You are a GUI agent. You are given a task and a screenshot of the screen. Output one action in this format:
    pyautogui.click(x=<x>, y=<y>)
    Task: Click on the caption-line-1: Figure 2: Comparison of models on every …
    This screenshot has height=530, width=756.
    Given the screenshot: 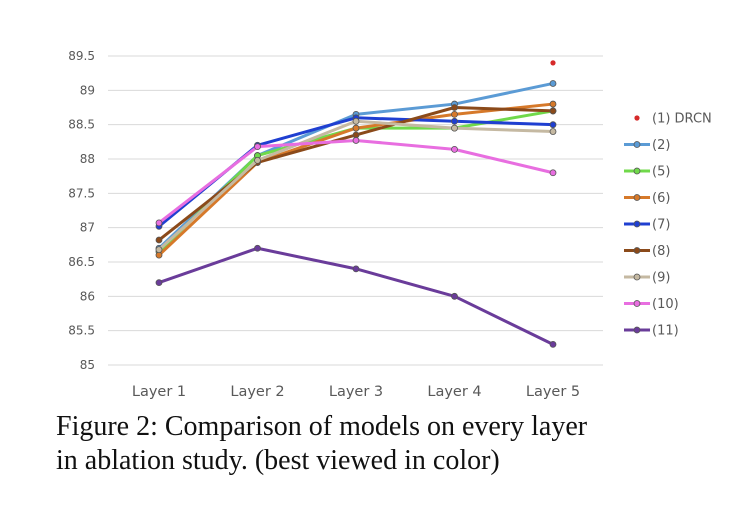 What is the action you would take?
    pyautogui.click(x=322, y=426)
    